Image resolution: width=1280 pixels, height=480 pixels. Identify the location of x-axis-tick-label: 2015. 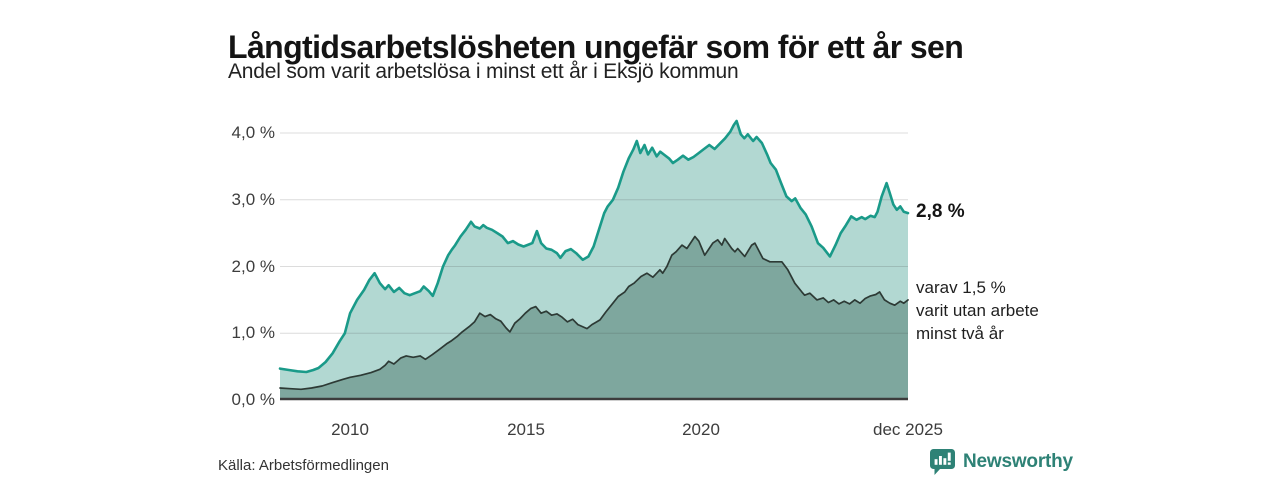
(526, 429).